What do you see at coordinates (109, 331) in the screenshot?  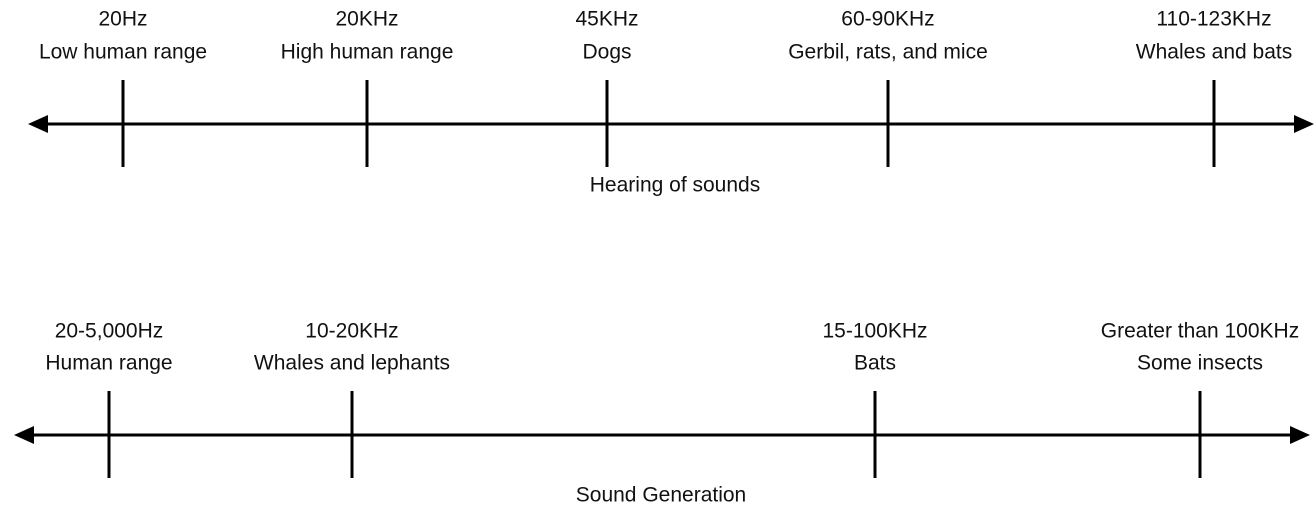 I see `marker-frequency: 20-5,000Hz` at bounding box center [109, 331].